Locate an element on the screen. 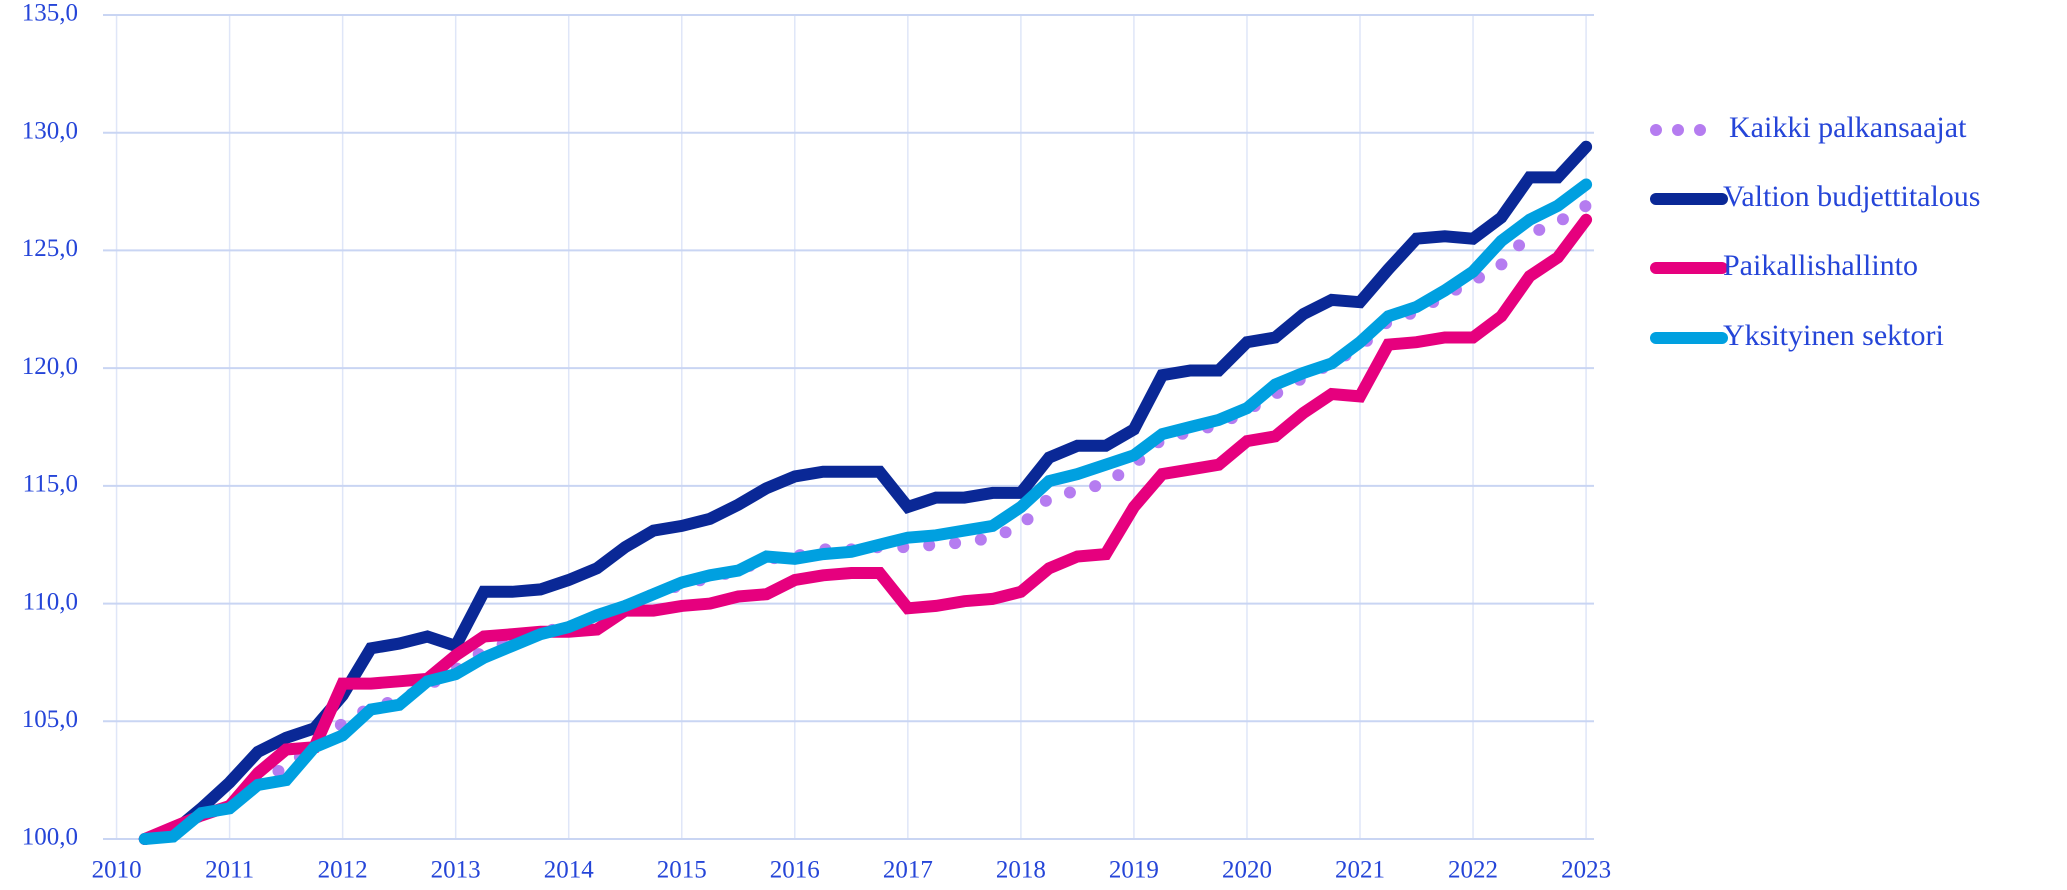 The width and height of the screenshot is (2067, 890). x-tick-label: 2014 is located at coordinates (569, 870).